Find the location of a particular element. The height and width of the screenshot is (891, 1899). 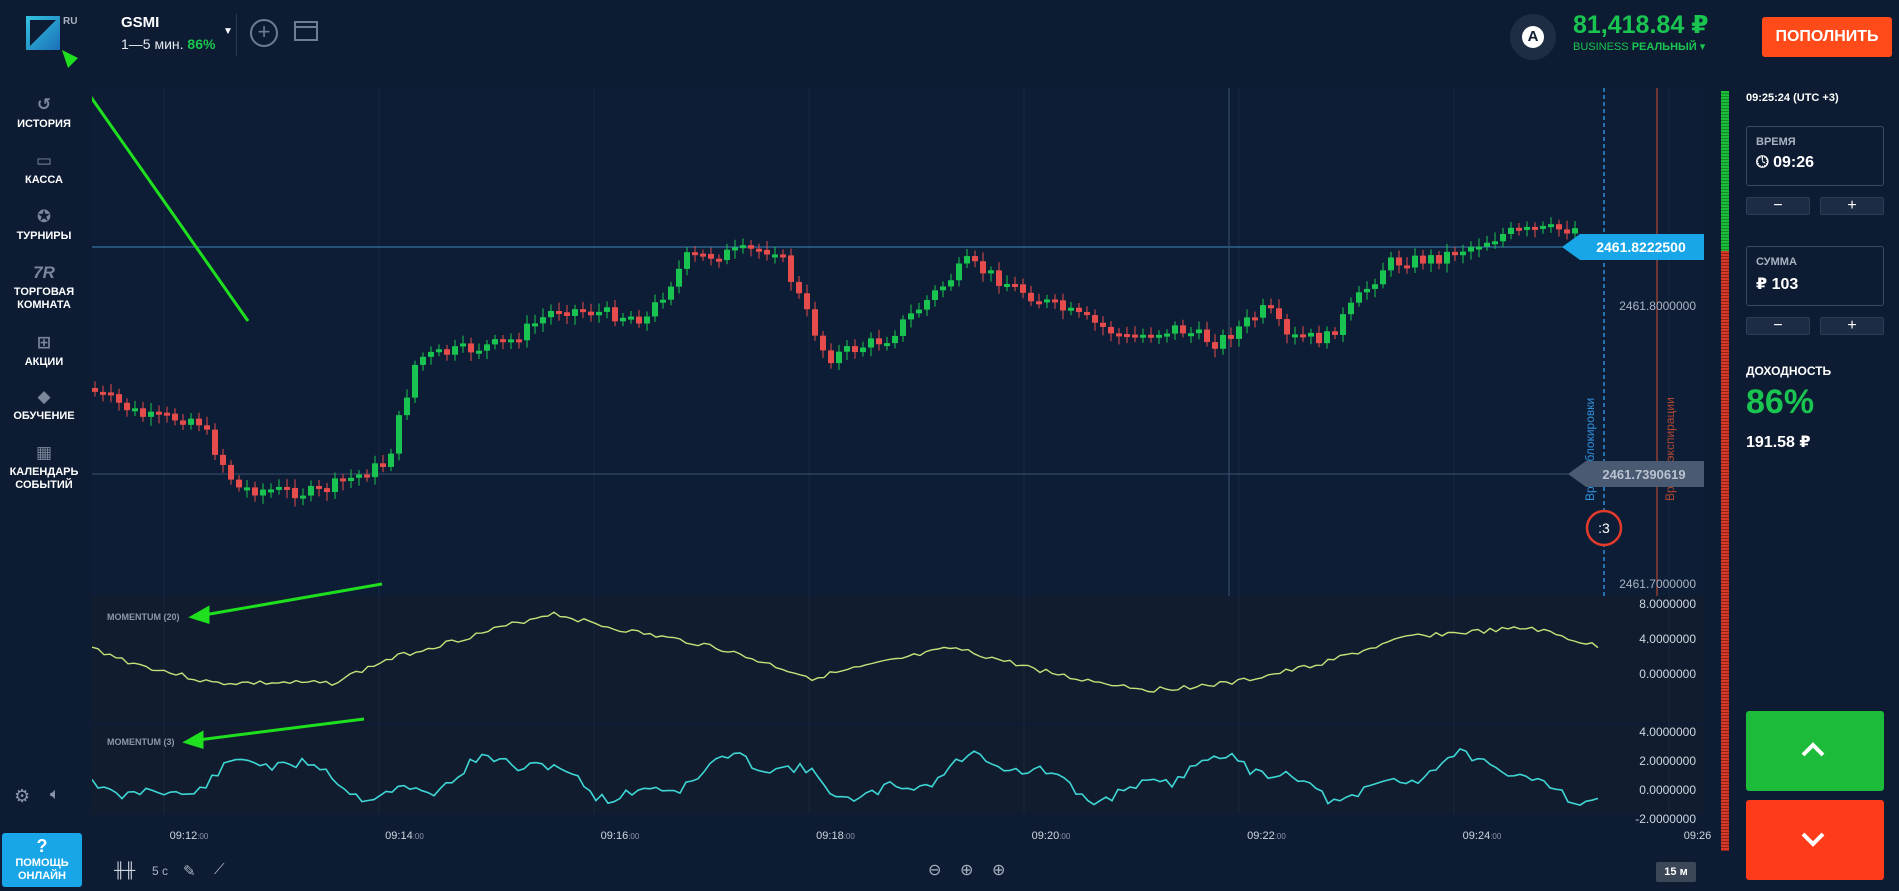

deposit-button: ПОПОЛНИТЬ is located at coordinates (1827, 37).